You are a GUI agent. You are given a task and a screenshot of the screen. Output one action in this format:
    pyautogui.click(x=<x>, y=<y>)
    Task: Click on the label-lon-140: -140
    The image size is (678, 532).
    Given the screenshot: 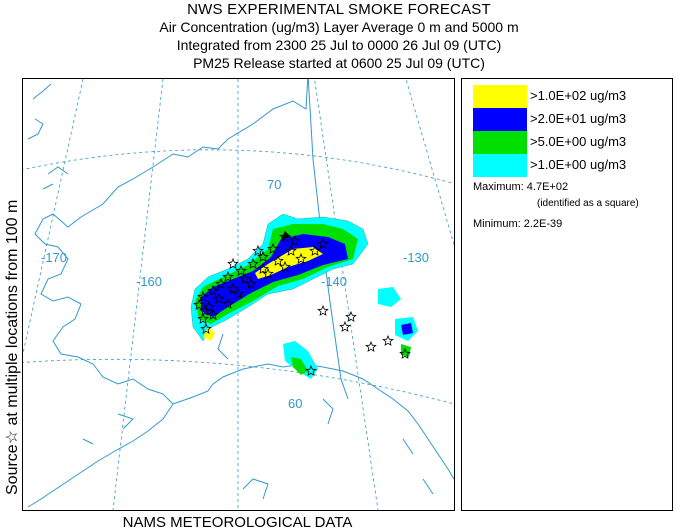 What is the action you would take?
    pyautogui.click(x=334, y=281)
    